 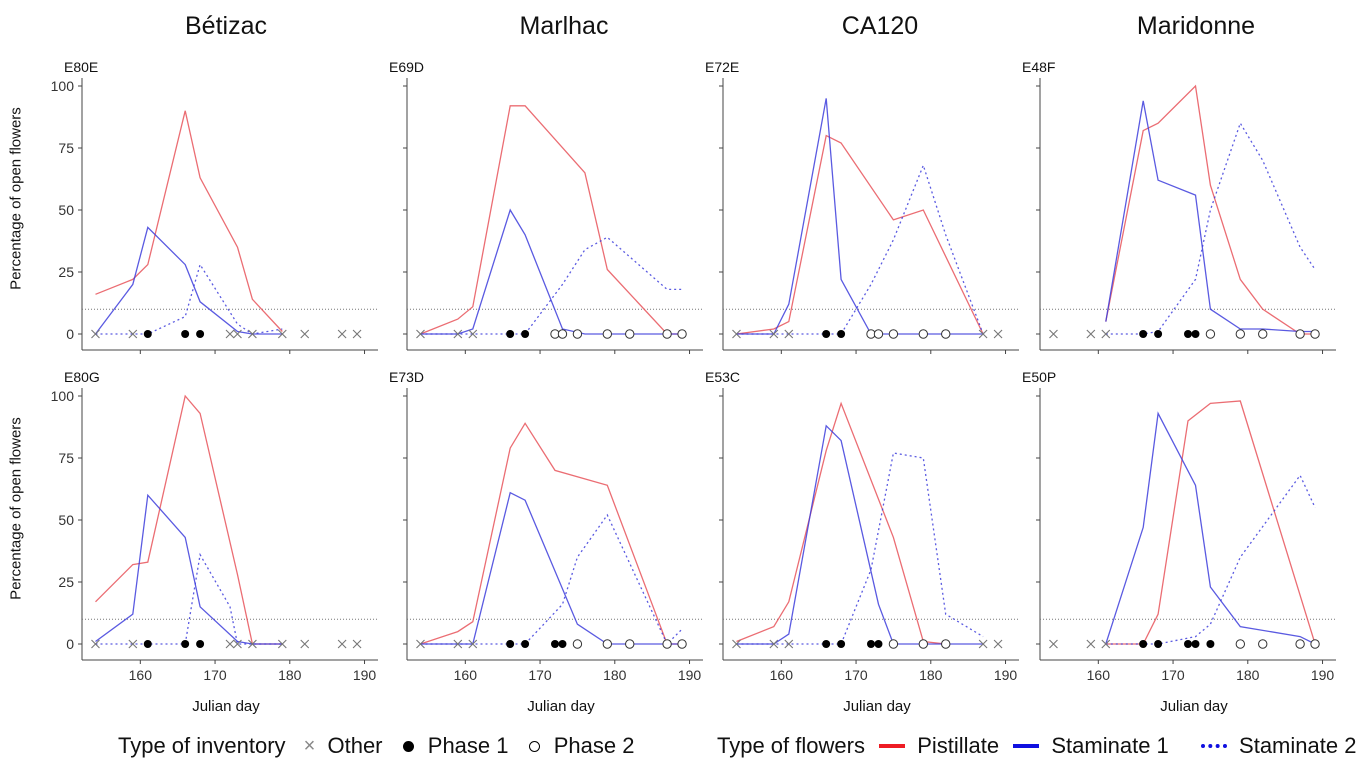 What do you see at coordinates (226, 26) in the screenshot?
I see `column-title-betizac: Bétizac` at bounding box center [226, 26].